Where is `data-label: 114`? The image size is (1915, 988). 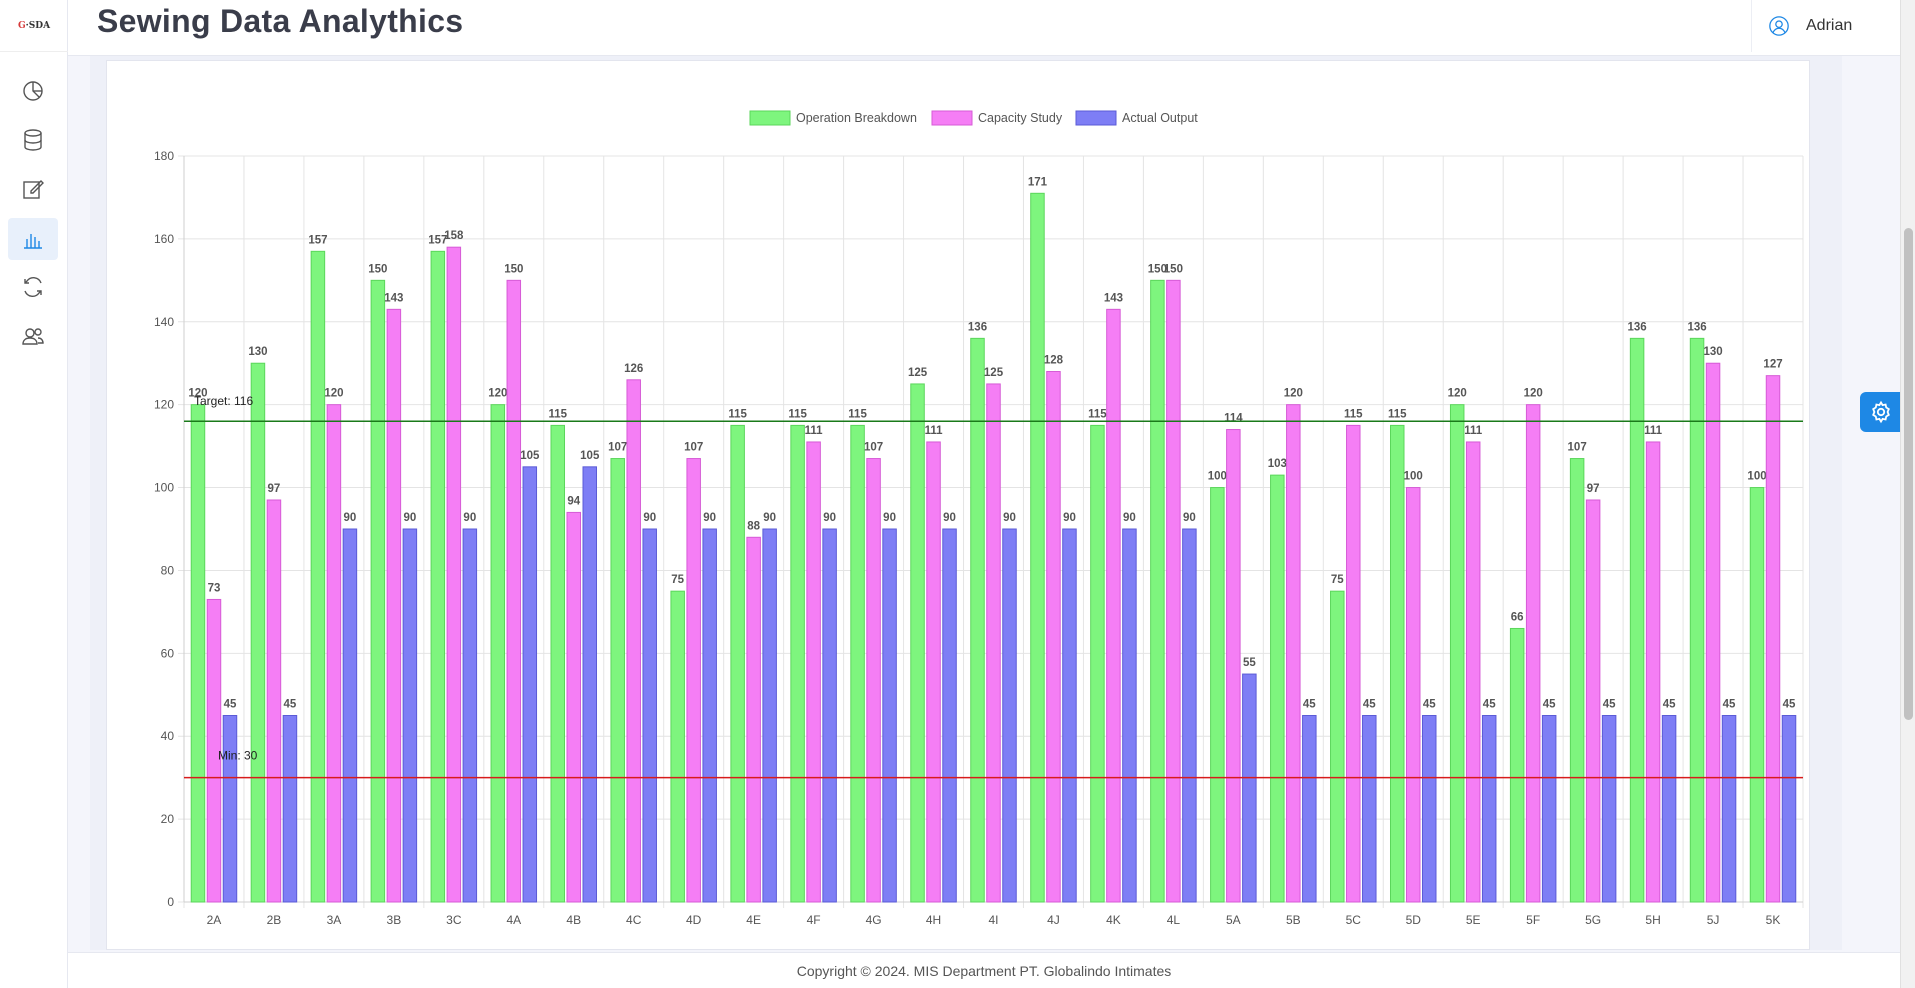 data-label: 114 is located at coordinates (1233, 419).